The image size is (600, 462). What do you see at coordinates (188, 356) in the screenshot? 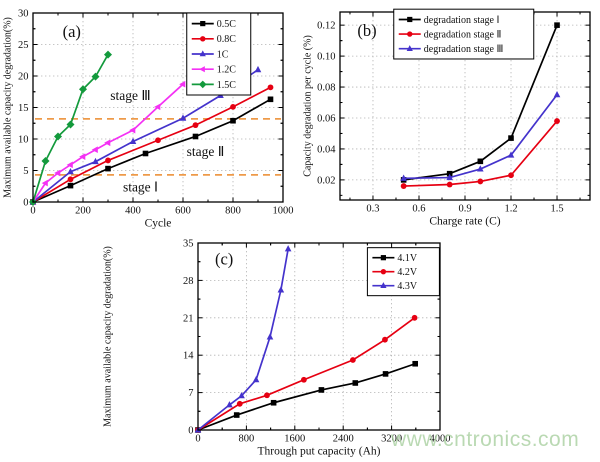
I see `y-tick-label: 14` at bounding box center [188, 356].